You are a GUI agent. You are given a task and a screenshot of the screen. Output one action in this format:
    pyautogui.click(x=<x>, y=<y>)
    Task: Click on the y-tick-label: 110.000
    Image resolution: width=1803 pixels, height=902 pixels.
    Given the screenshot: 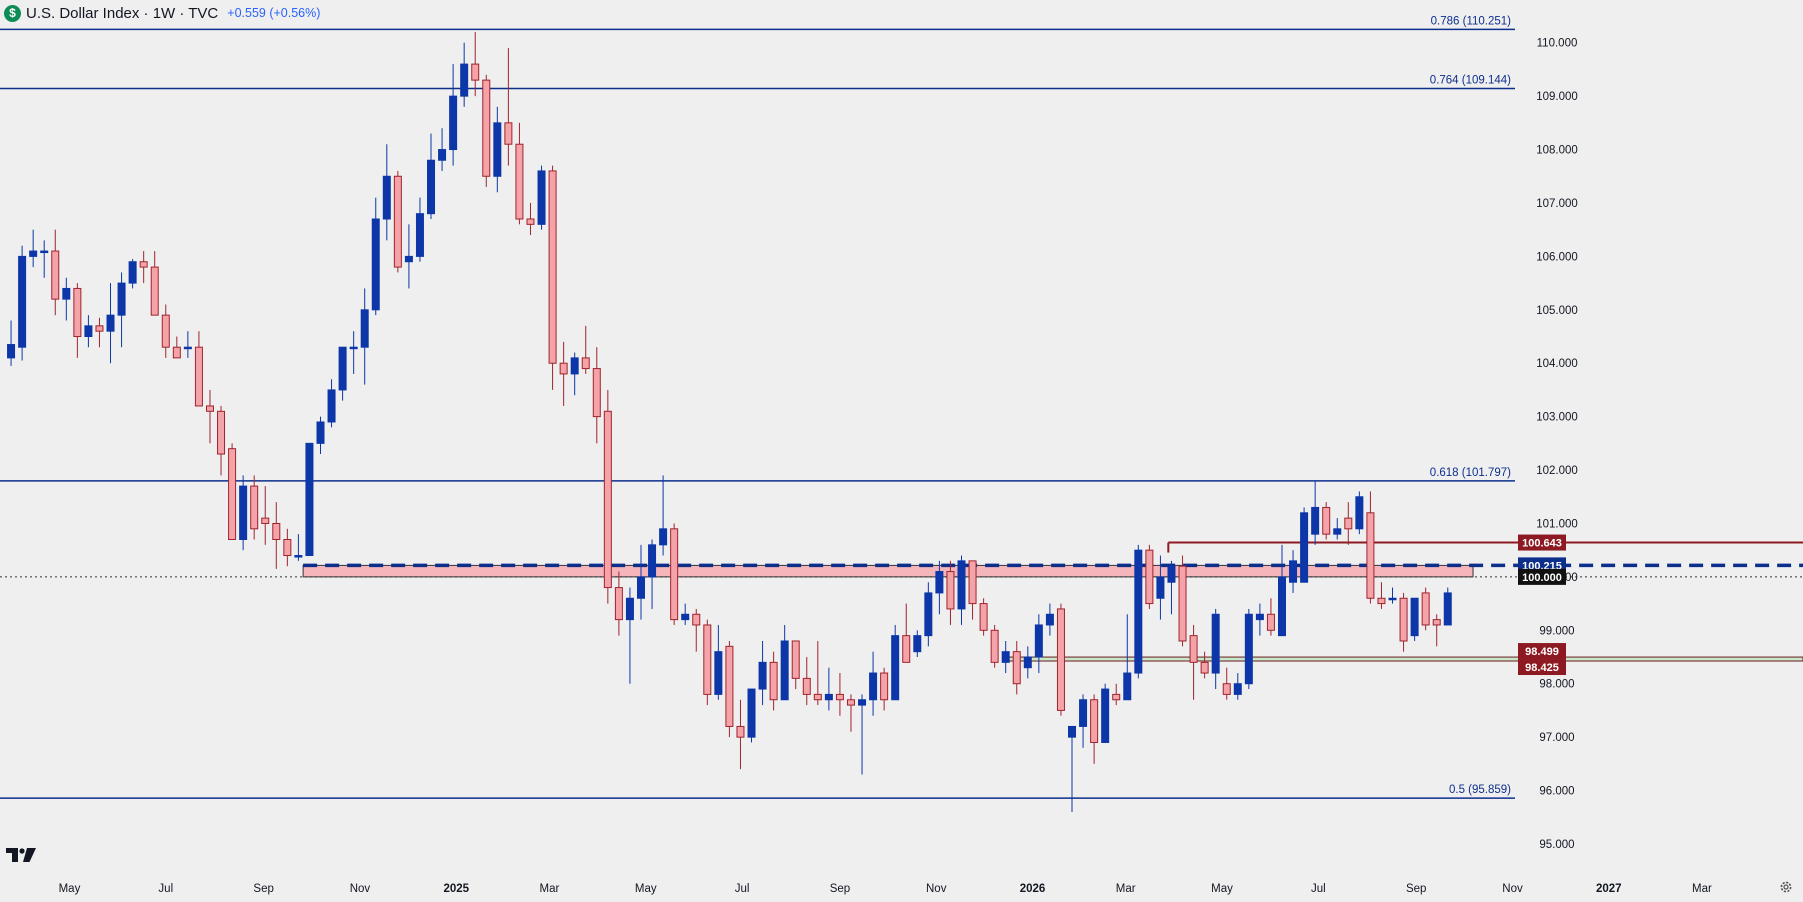 What is the action you would take?
    pyautogui.click(x=1557, y=44)
    